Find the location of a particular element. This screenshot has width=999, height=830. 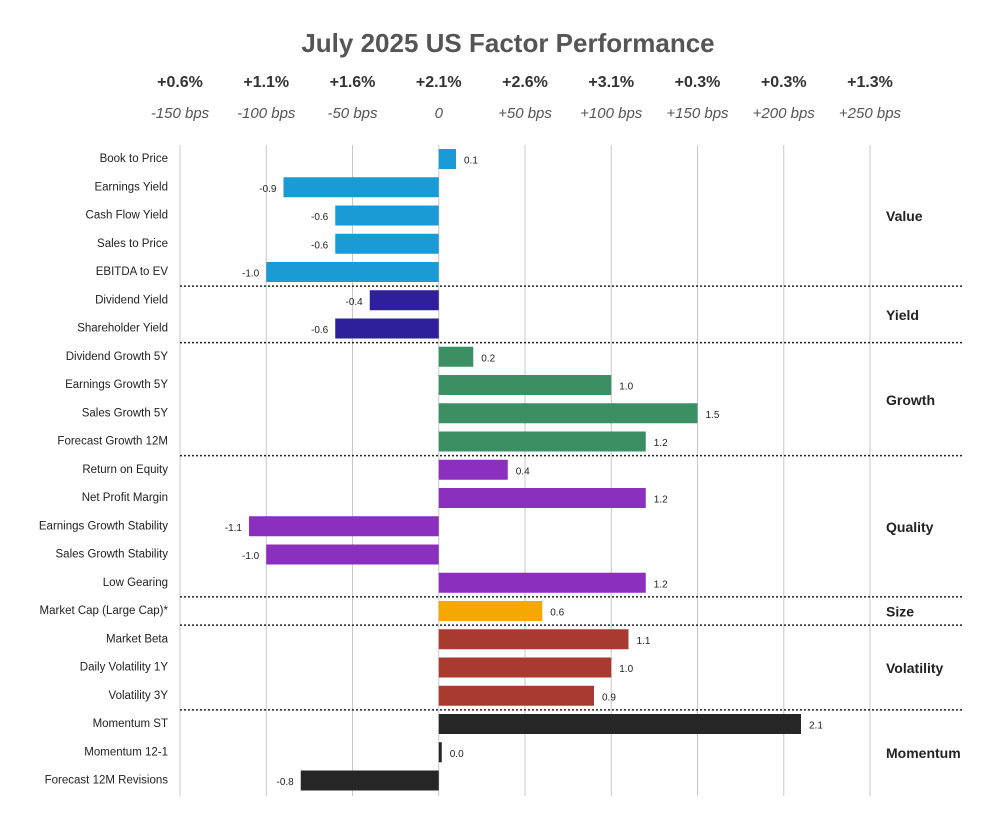

value-label: 0.0 is located at coordinates (457, 754).